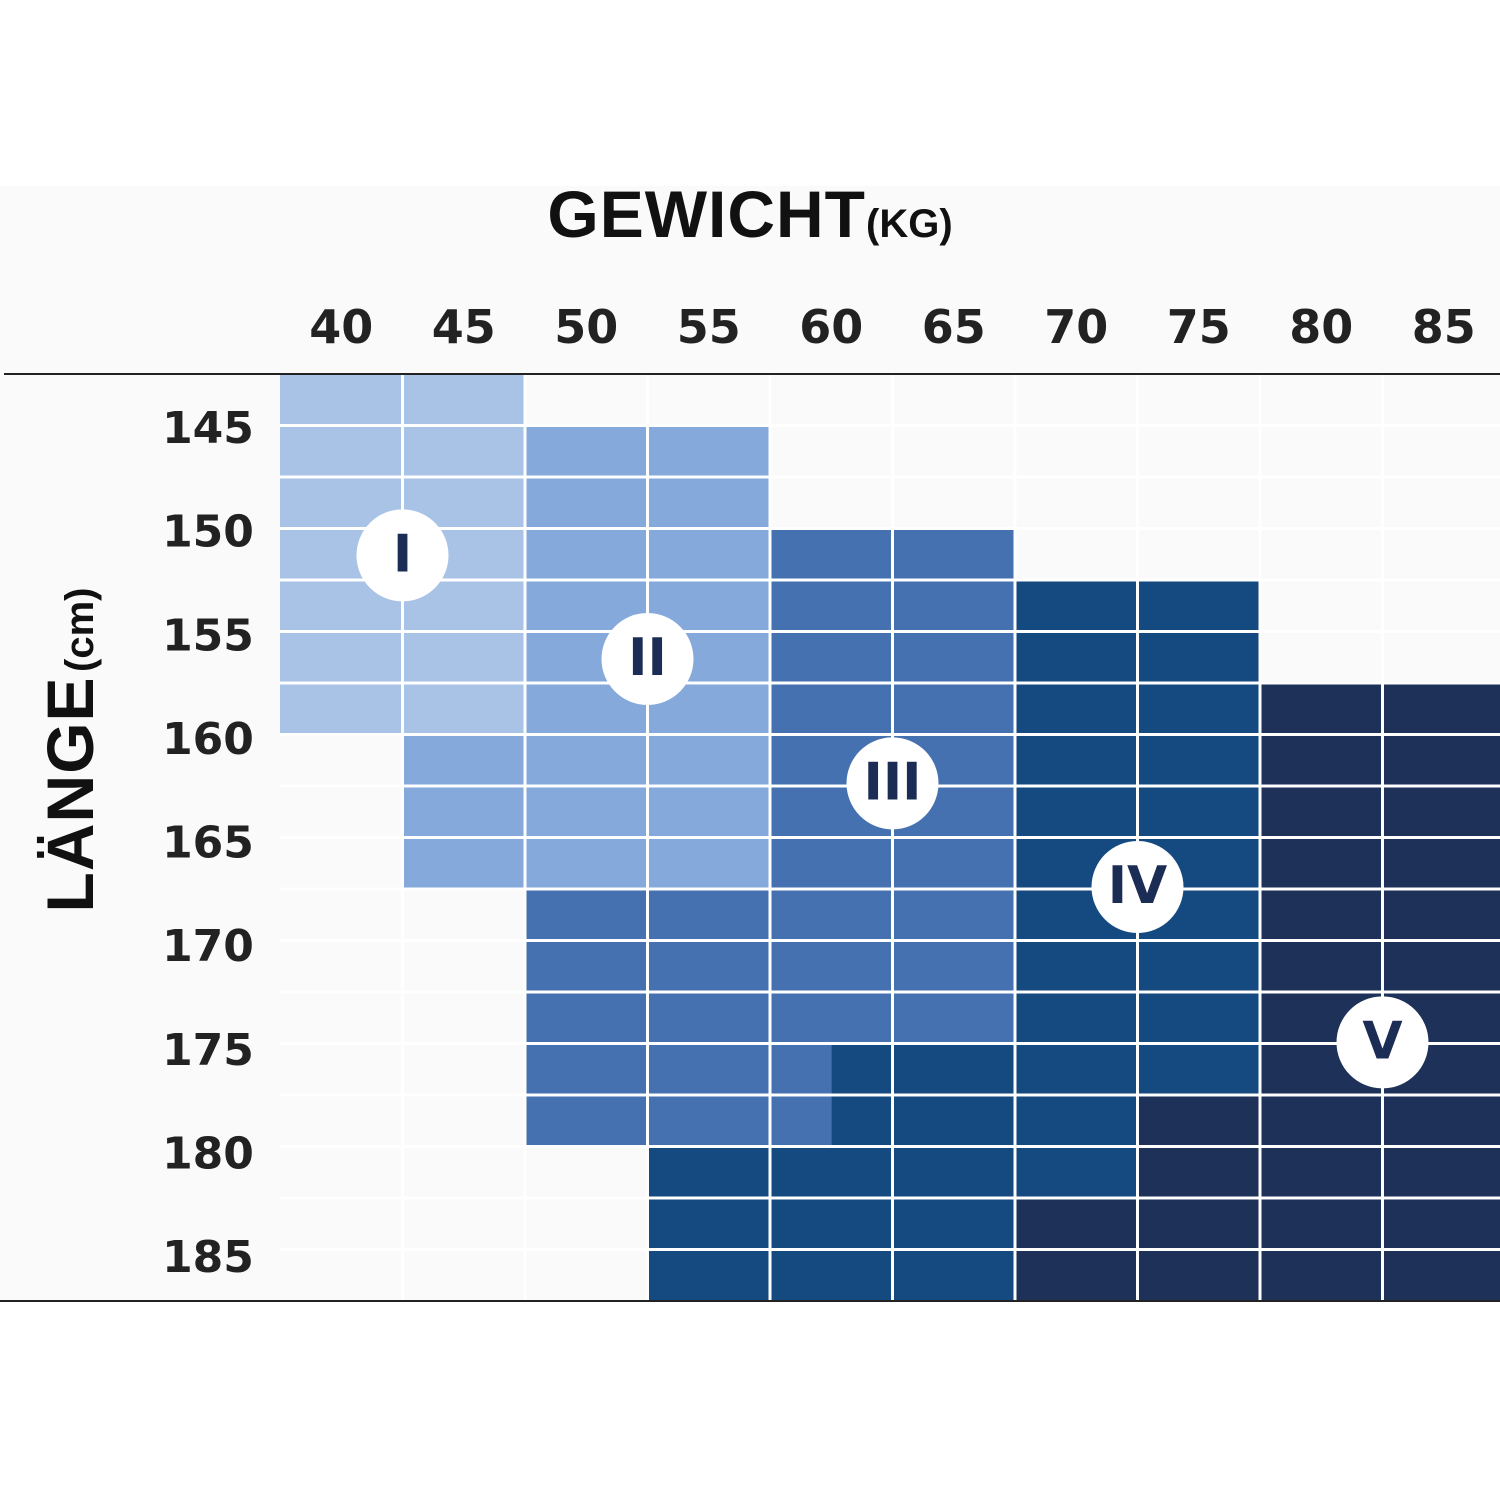 This screenshot has height=1500, width=1500. I want to click on size-badge-label: I, so click(402, 554).